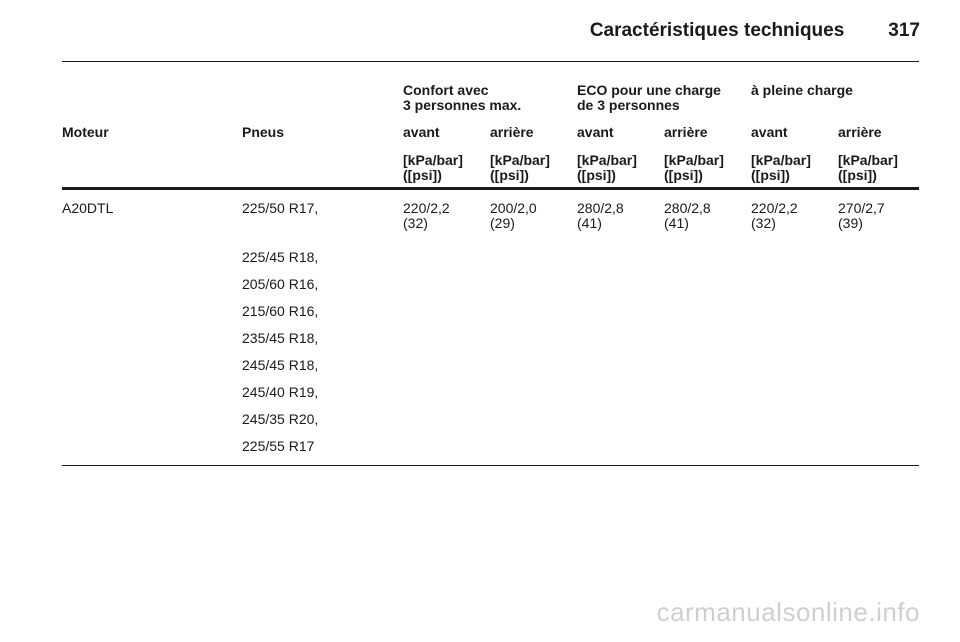 The image size is (960, 642). Describe the element at coordinates (85, 132) in the screenshot. I see `col-header-moteur: Moteur` at that location.